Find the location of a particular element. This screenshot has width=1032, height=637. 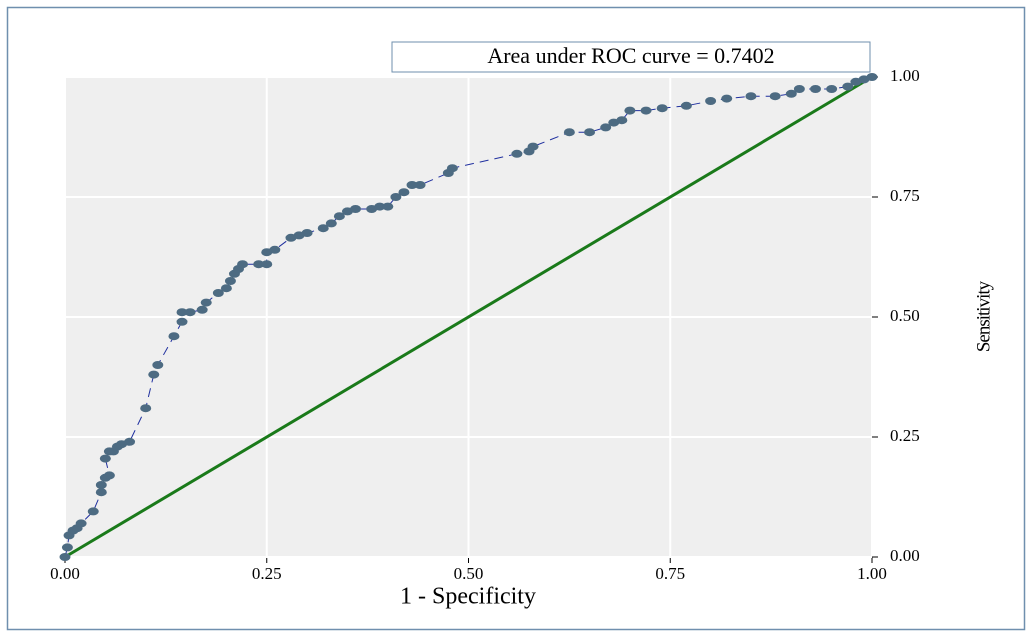

y-tick-label: 0.50 is located at coordinates (905, 315).